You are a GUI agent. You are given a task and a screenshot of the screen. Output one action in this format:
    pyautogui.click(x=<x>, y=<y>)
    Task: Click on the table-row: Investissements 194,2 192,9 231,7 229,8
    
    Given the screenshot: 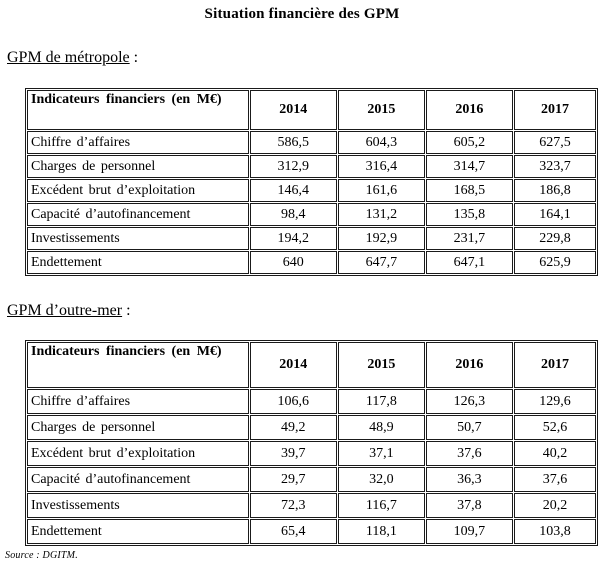 What is the action you would take?
    pyautogui.click(x=311, y=238)
    